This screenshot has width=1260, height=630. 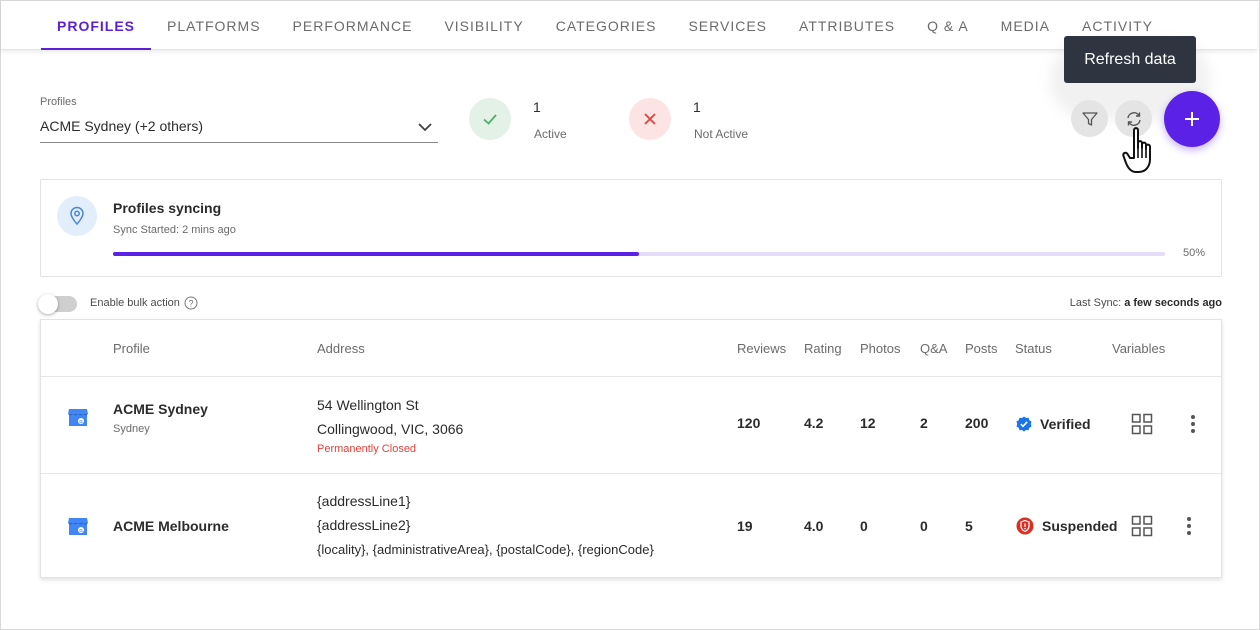 What do you see at coordinates (376, 254) in the screenshot?
I see `sync-progress-fill` at bounding box center [376, 254].